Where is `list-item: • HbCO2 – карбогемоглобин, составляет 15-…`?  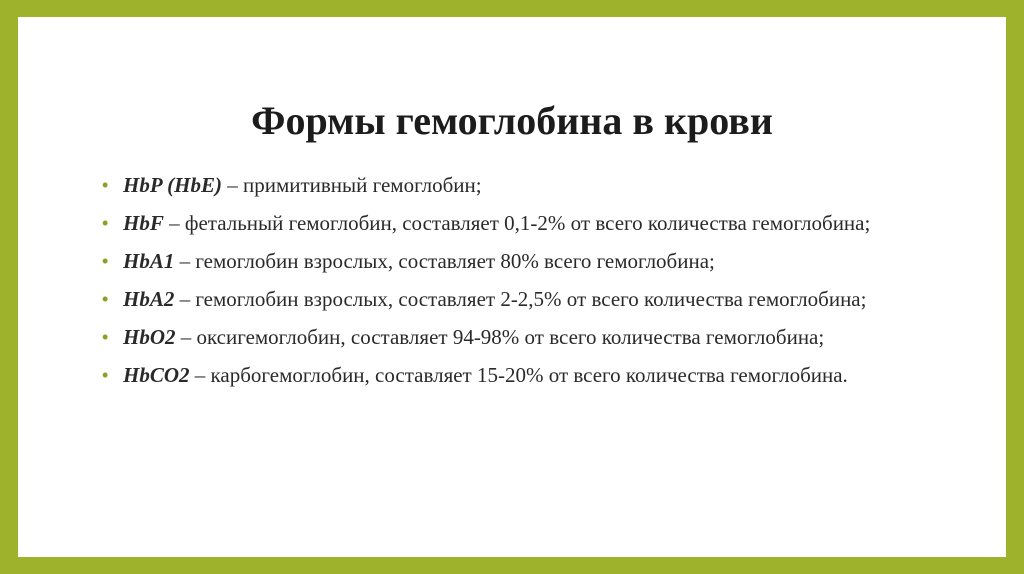 list-item: • HbCO2 – карбогемоглобин, составляет 15-… is located at coordinates (512, 375).